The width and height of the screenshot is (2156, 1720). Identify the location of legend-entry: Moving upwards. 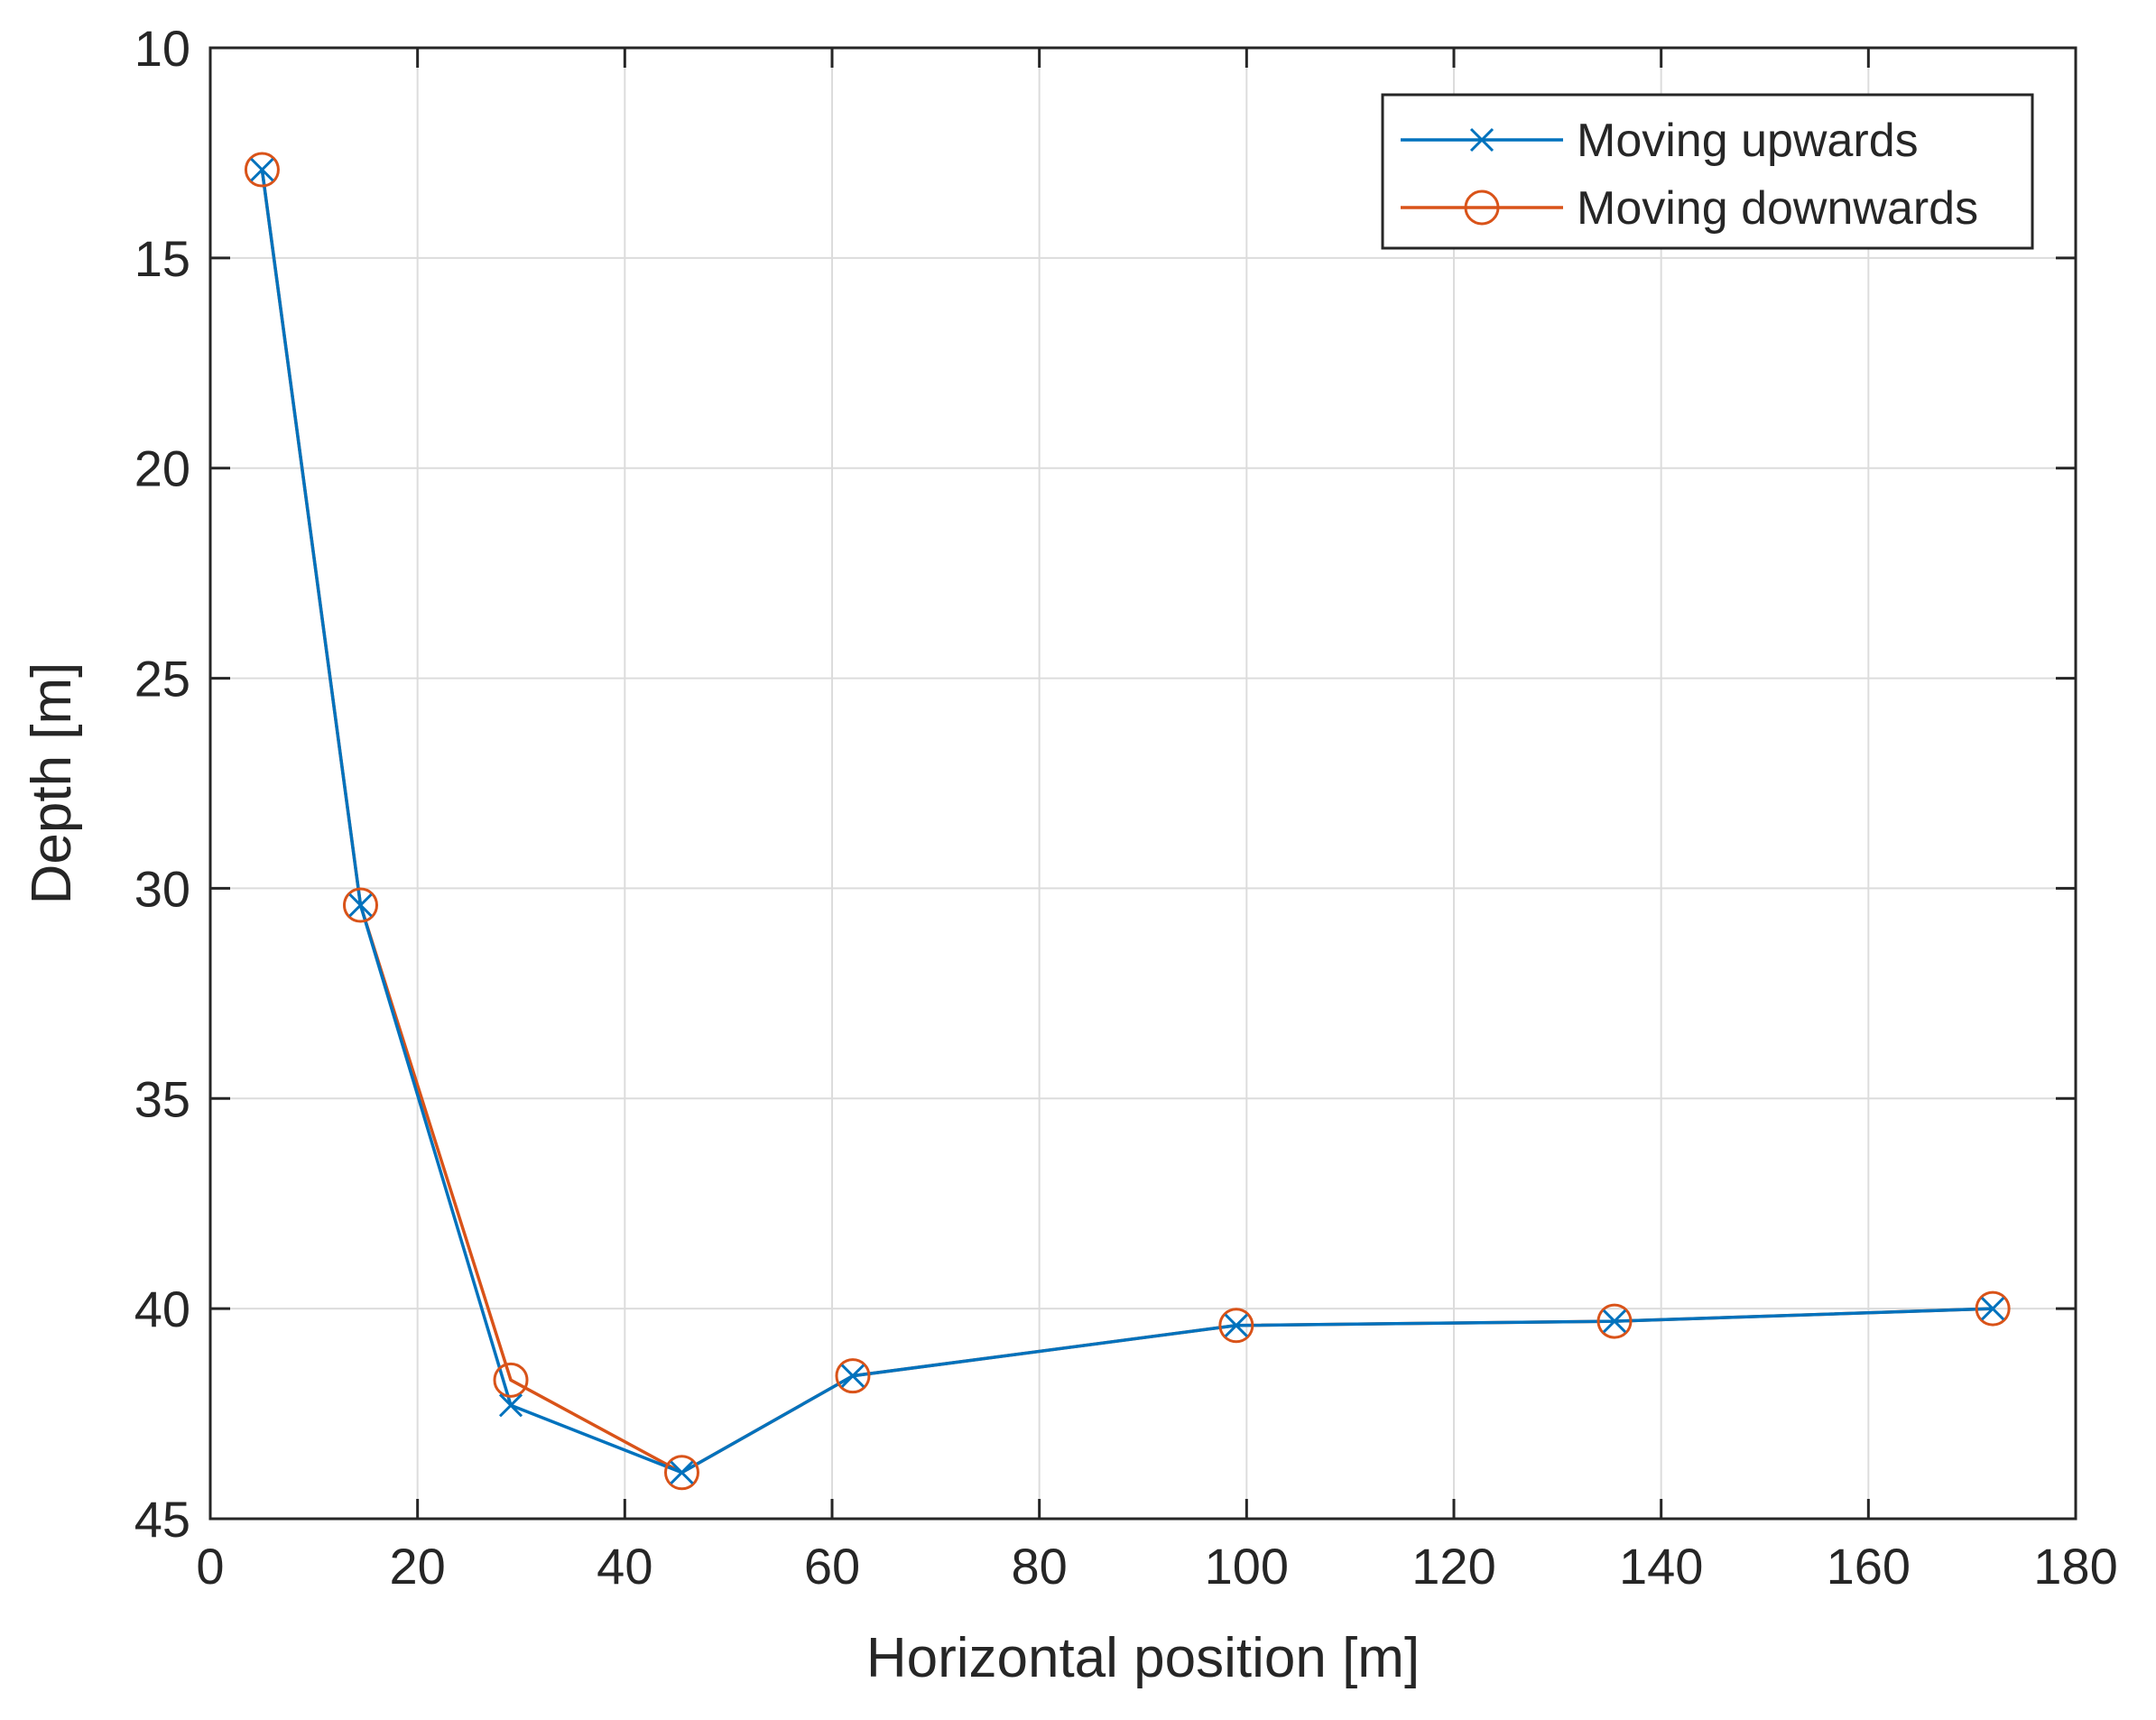
(1660, 141).